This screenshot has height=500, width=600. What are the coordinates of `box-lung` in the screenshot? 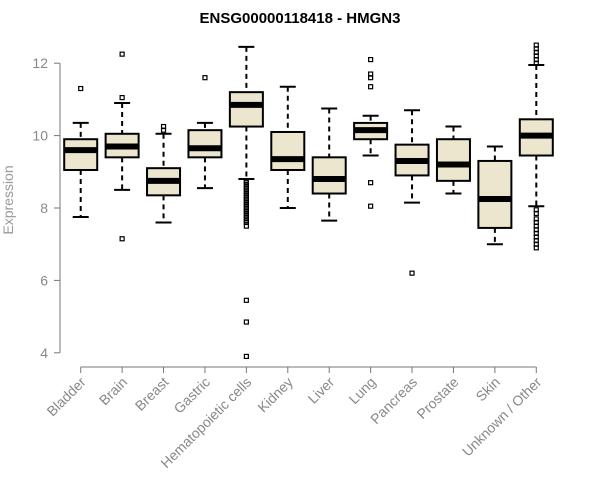 It's located at (371, 132).